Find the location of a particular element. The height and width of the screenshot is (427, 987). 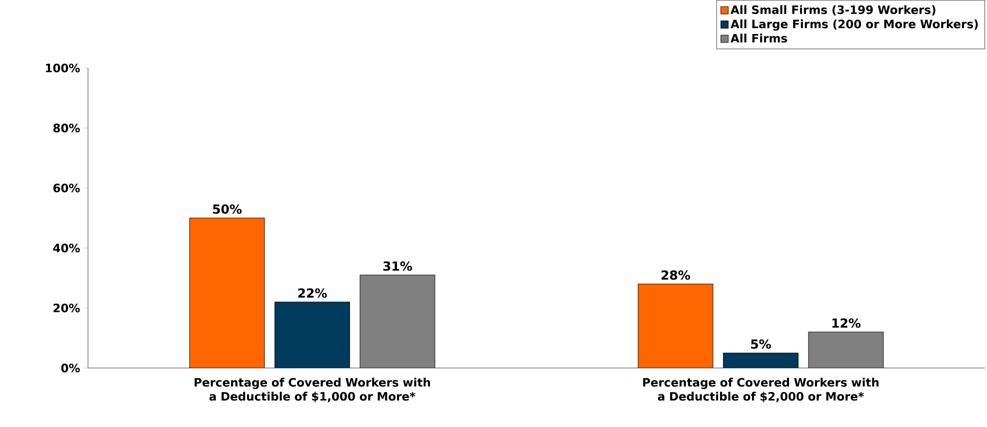

data-label: 31% is located at coordinates (397, 266).